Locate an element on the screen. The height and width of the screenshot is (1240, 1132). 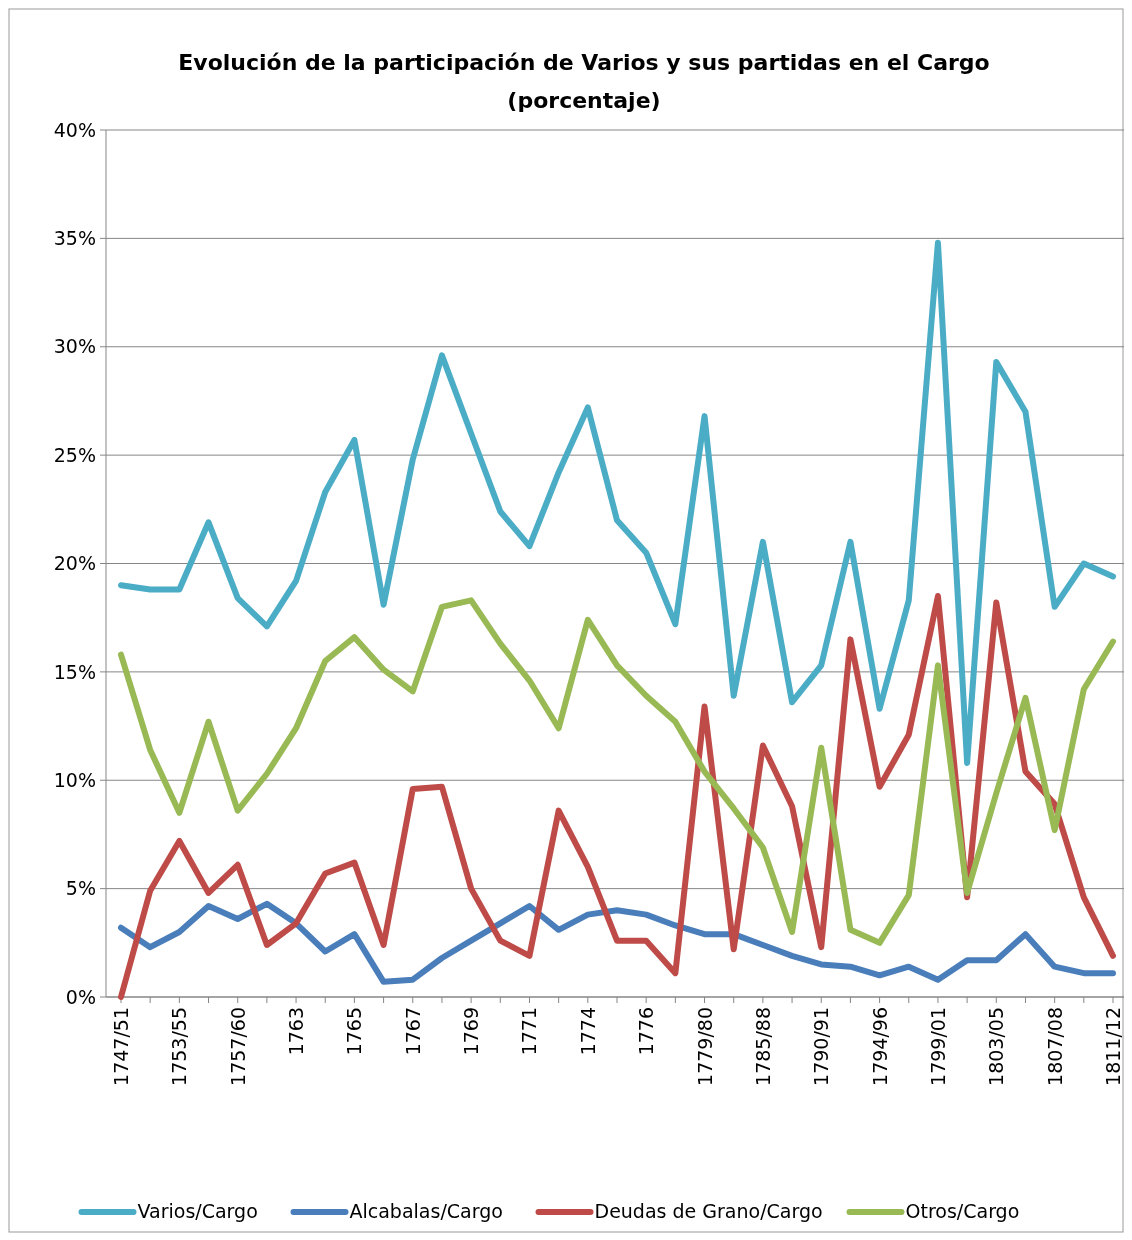
legend-label: Varios/Cargo is located at coordinates (197, 1211).